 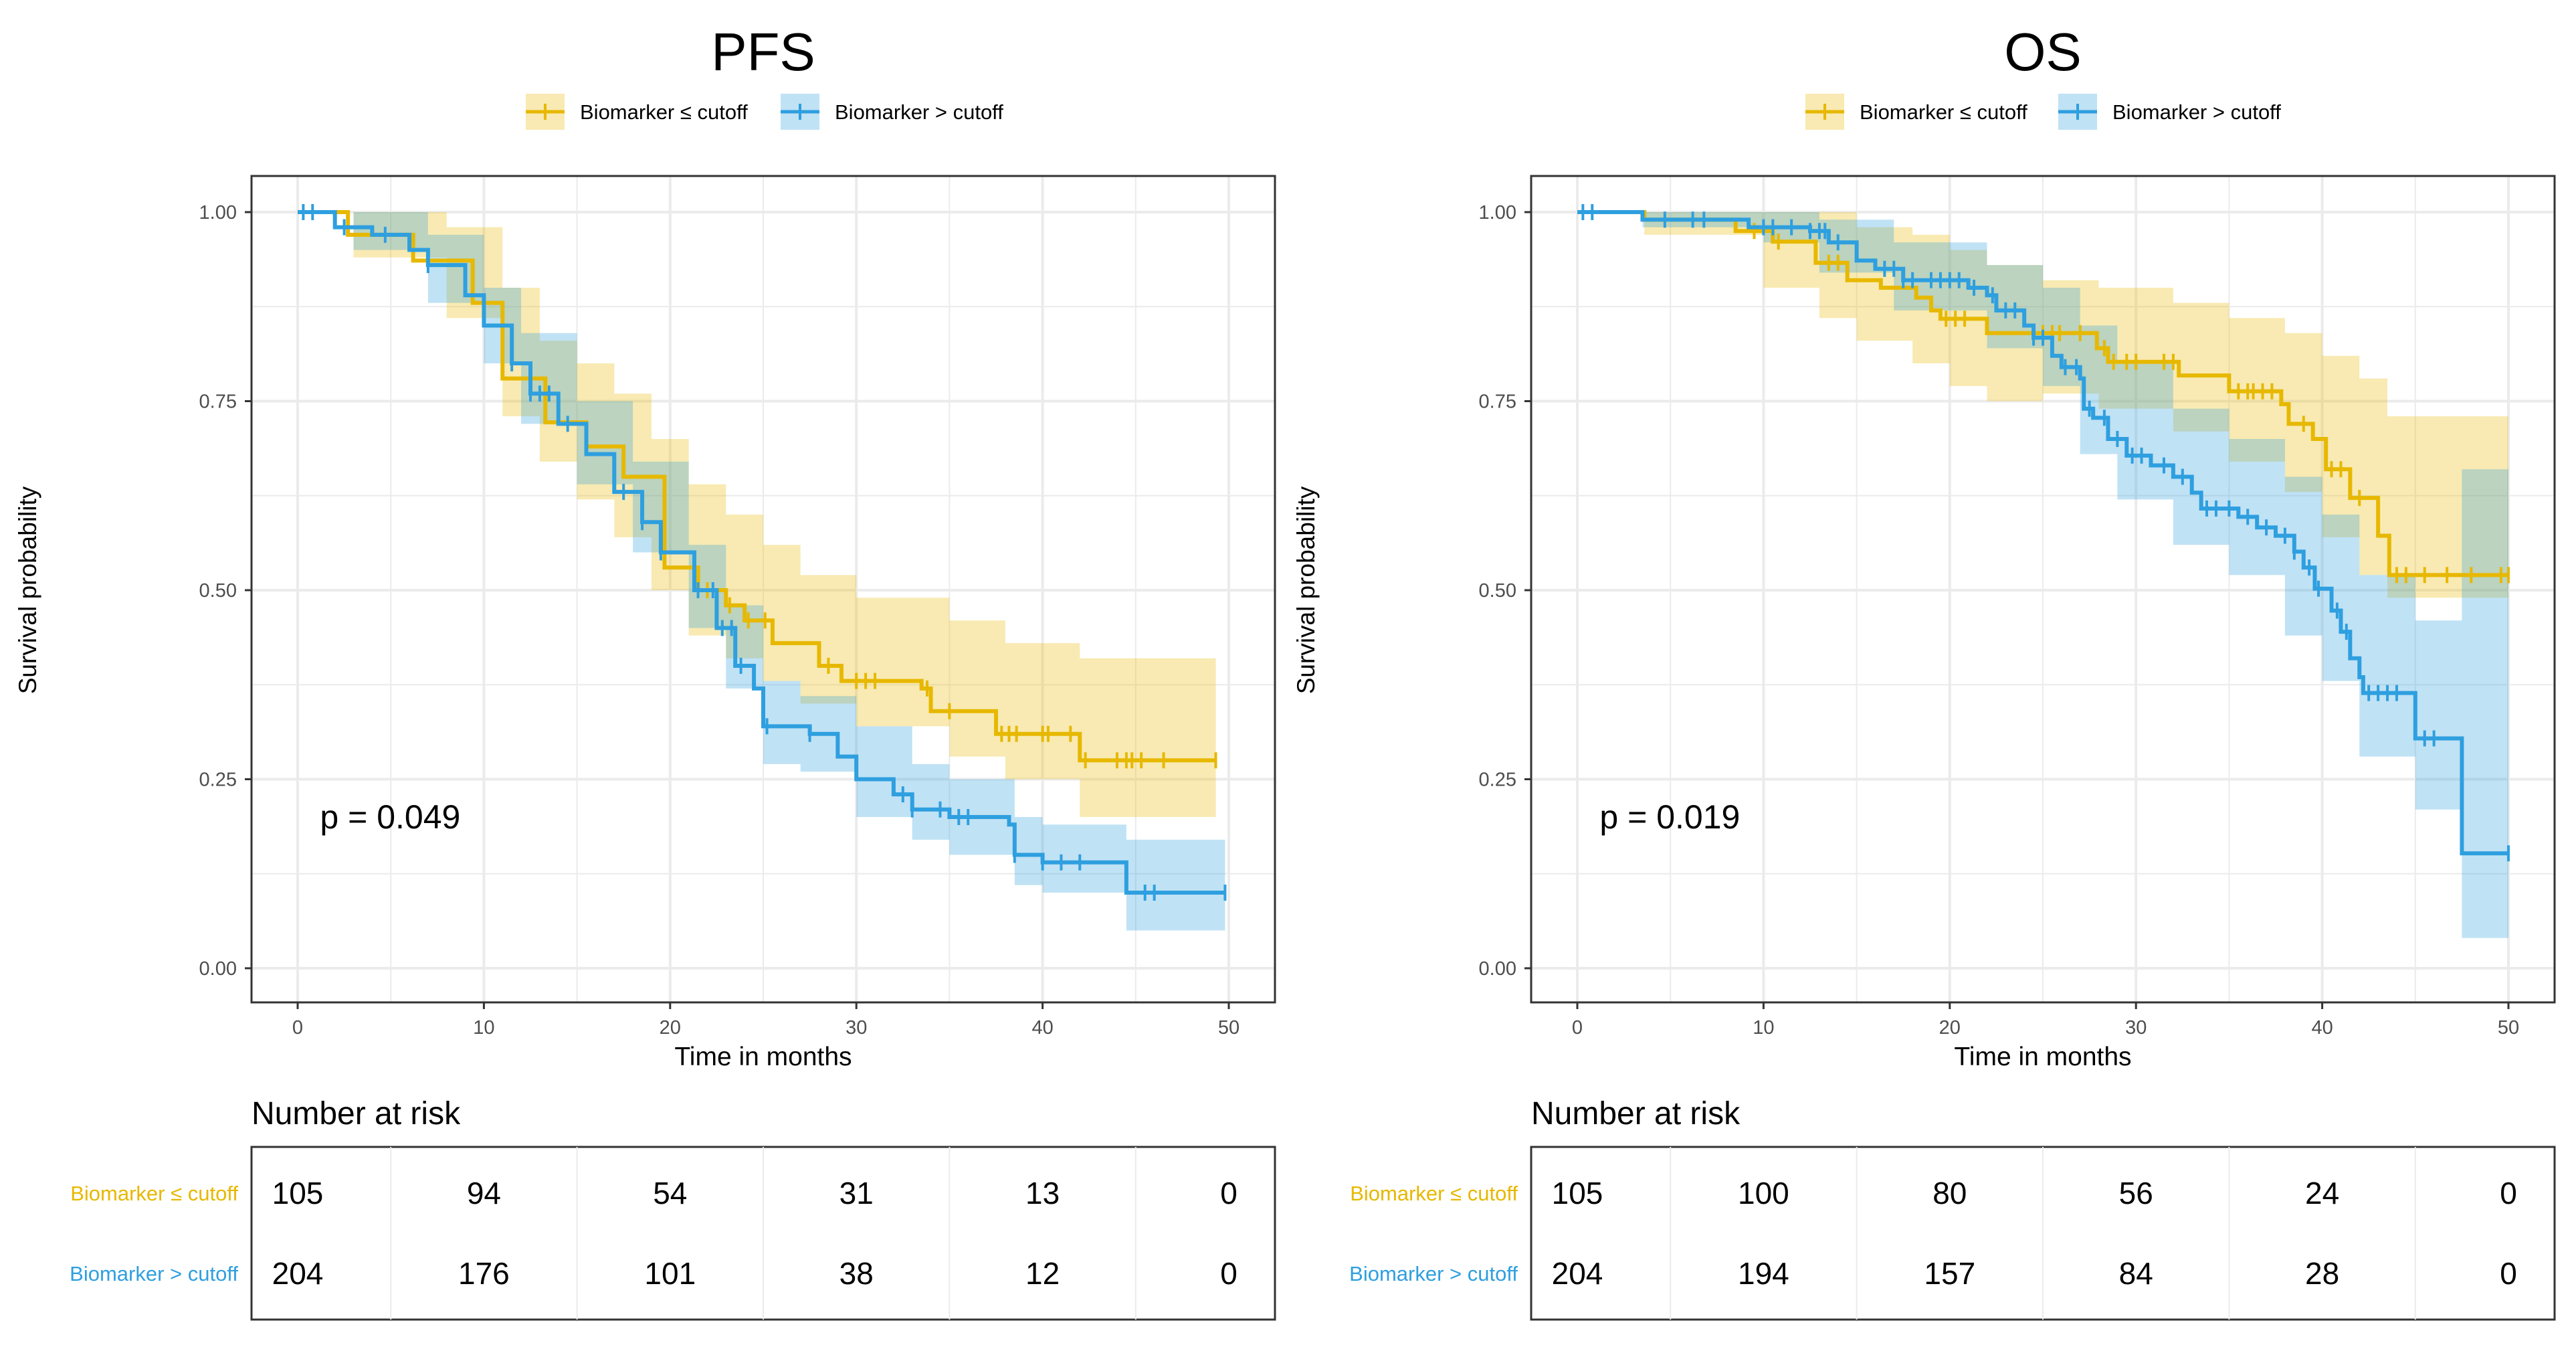 I want to click on risk-count: 13, so click(x=1042, y=1193).